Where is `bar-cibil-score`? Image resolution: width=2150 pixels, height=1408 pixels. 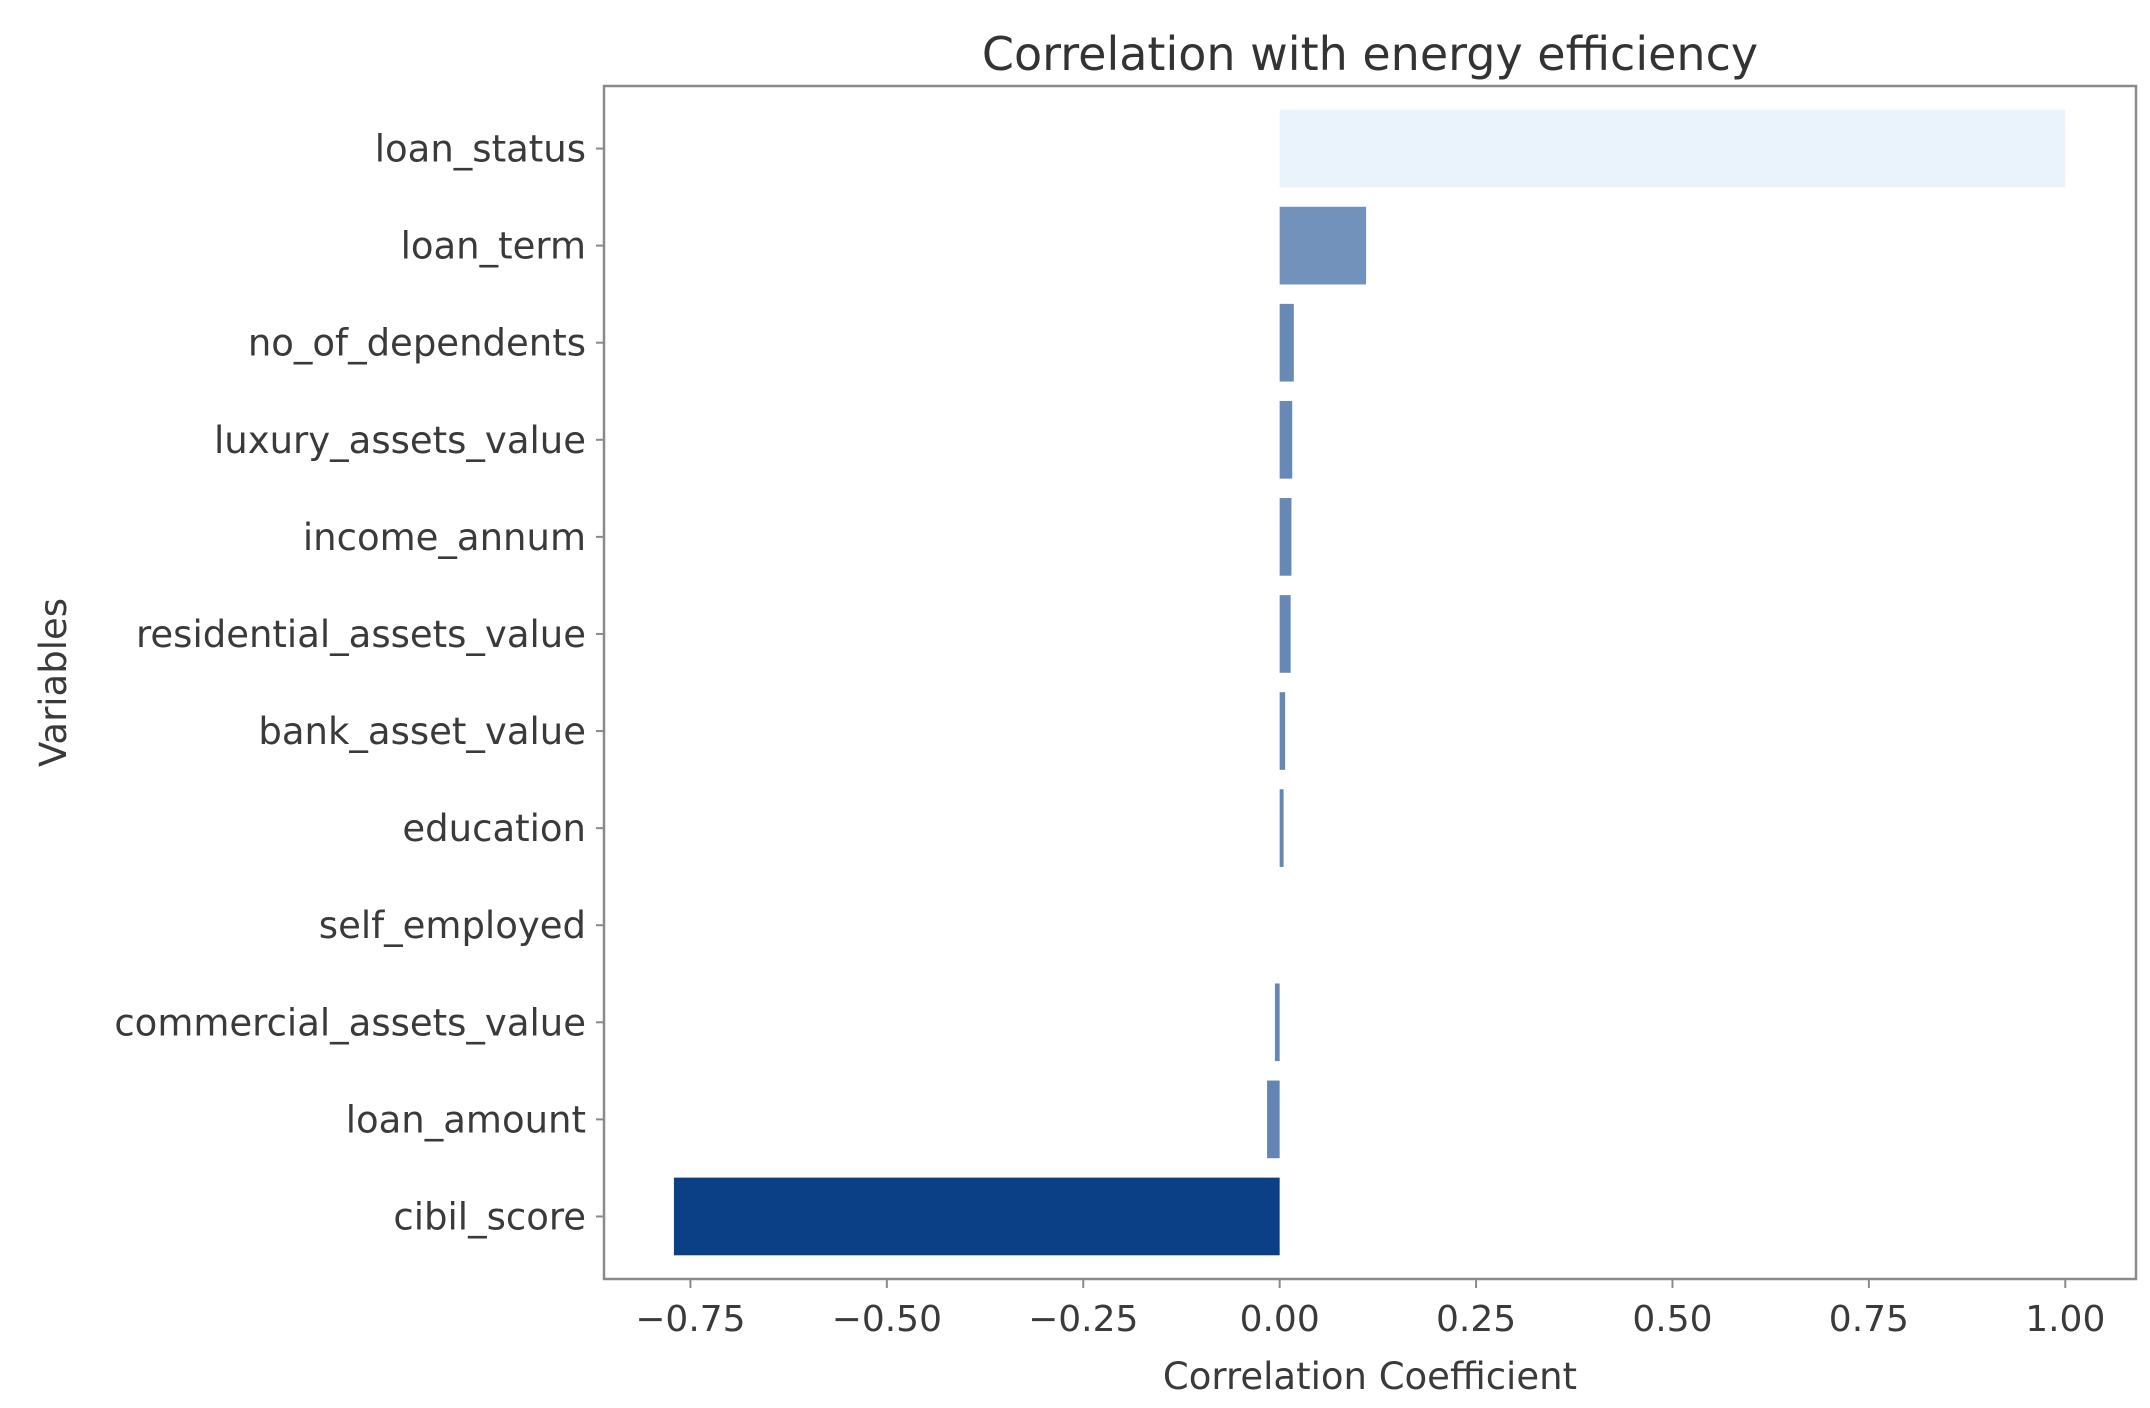 bar-cibil-score is located at coordinates (976, 1216).